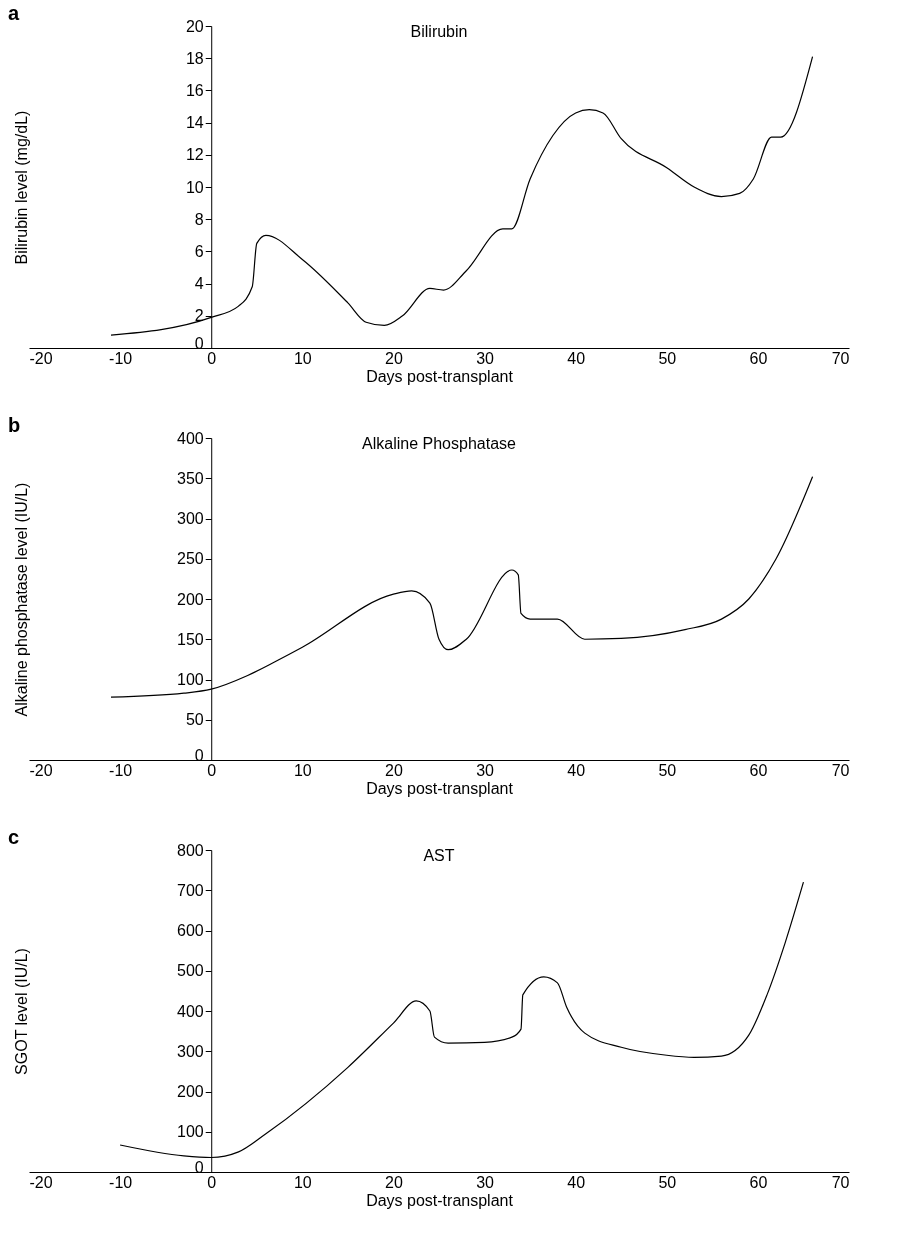  What do you see at coordinates (190, 478) in the screenshot?
I see `y-tick-label: 350` at bounding box center [190, 478].